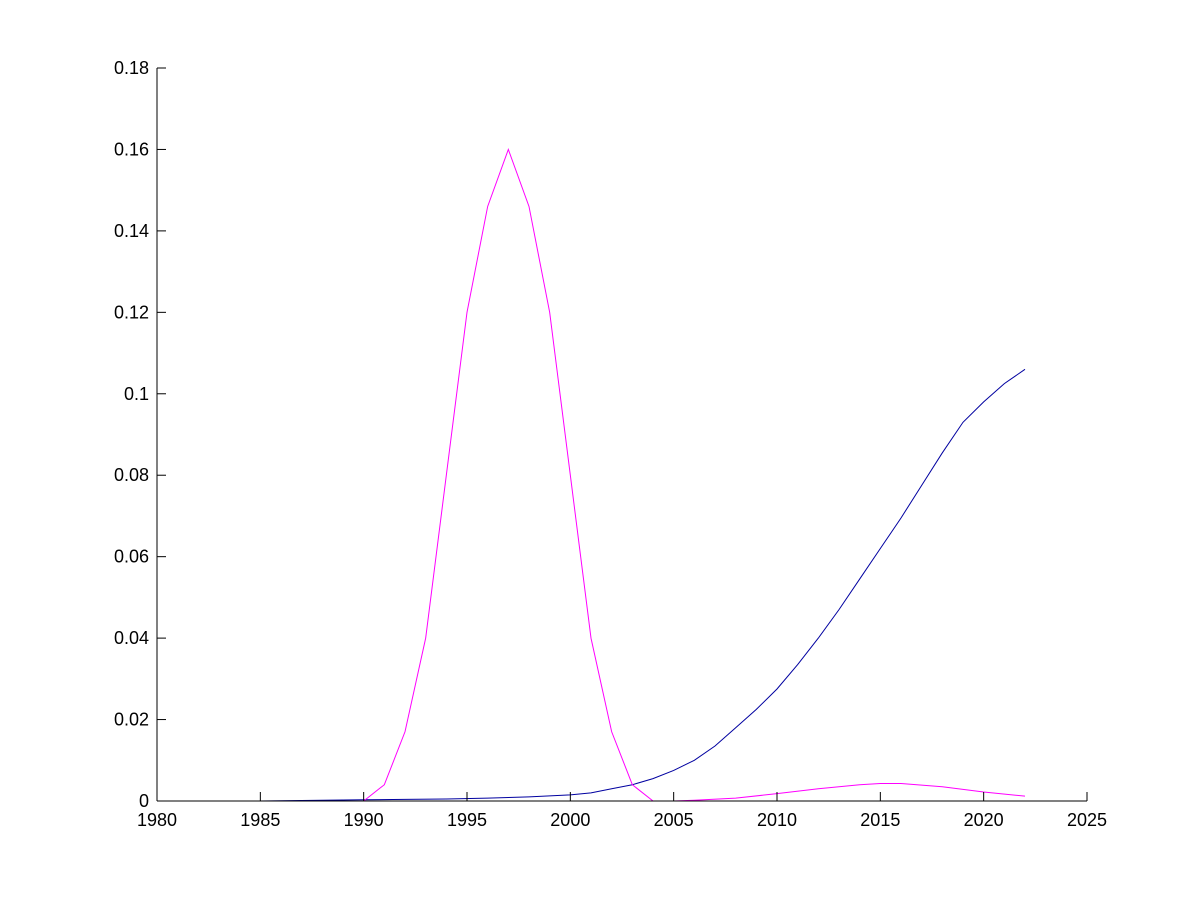 The height and width of the screenshot is (900, 1200). I want to click on x-tick-label: 2020, so click(984, 820).